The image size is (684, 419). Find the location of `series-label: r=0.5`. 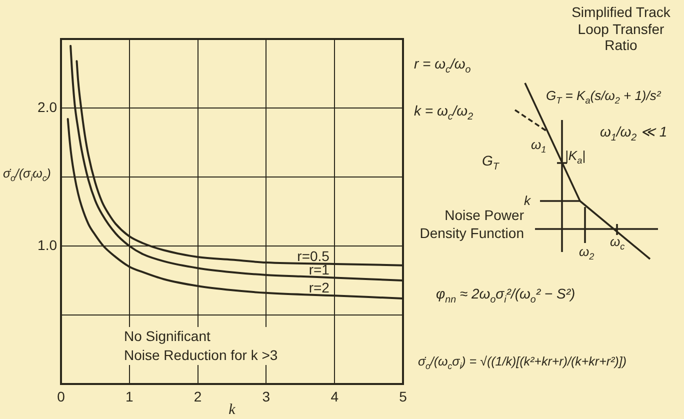

series-label: r=0.5 is located at coordinates (313, 256).